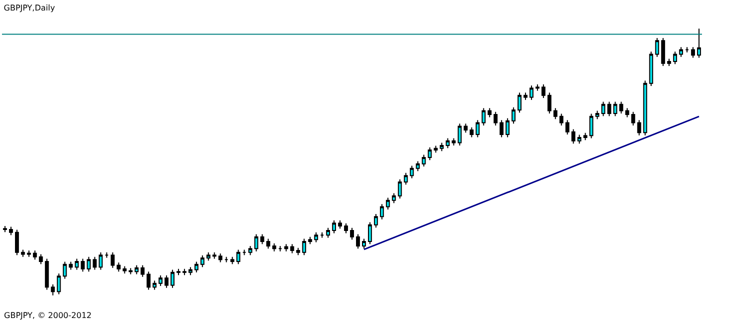  Describe the element at coordinates (48, 315) in the screenshot. I see `text: GBPJPY, © 2000-2012` at that location.